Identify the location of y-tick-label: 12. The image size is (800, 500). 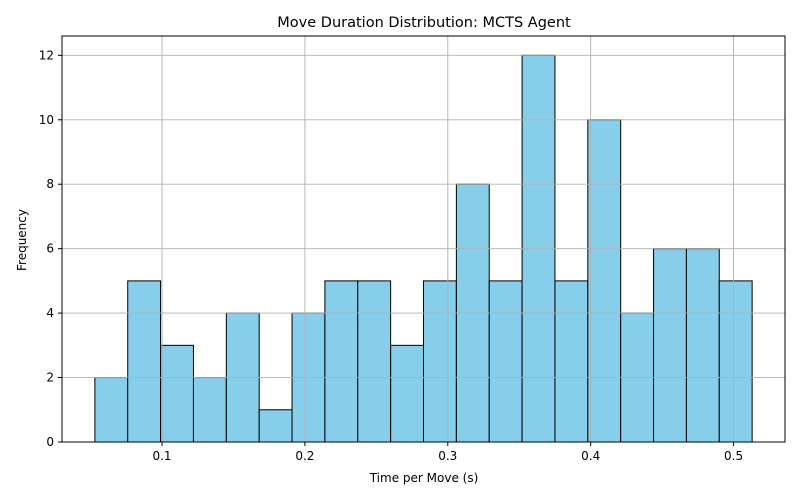
(46, 55).